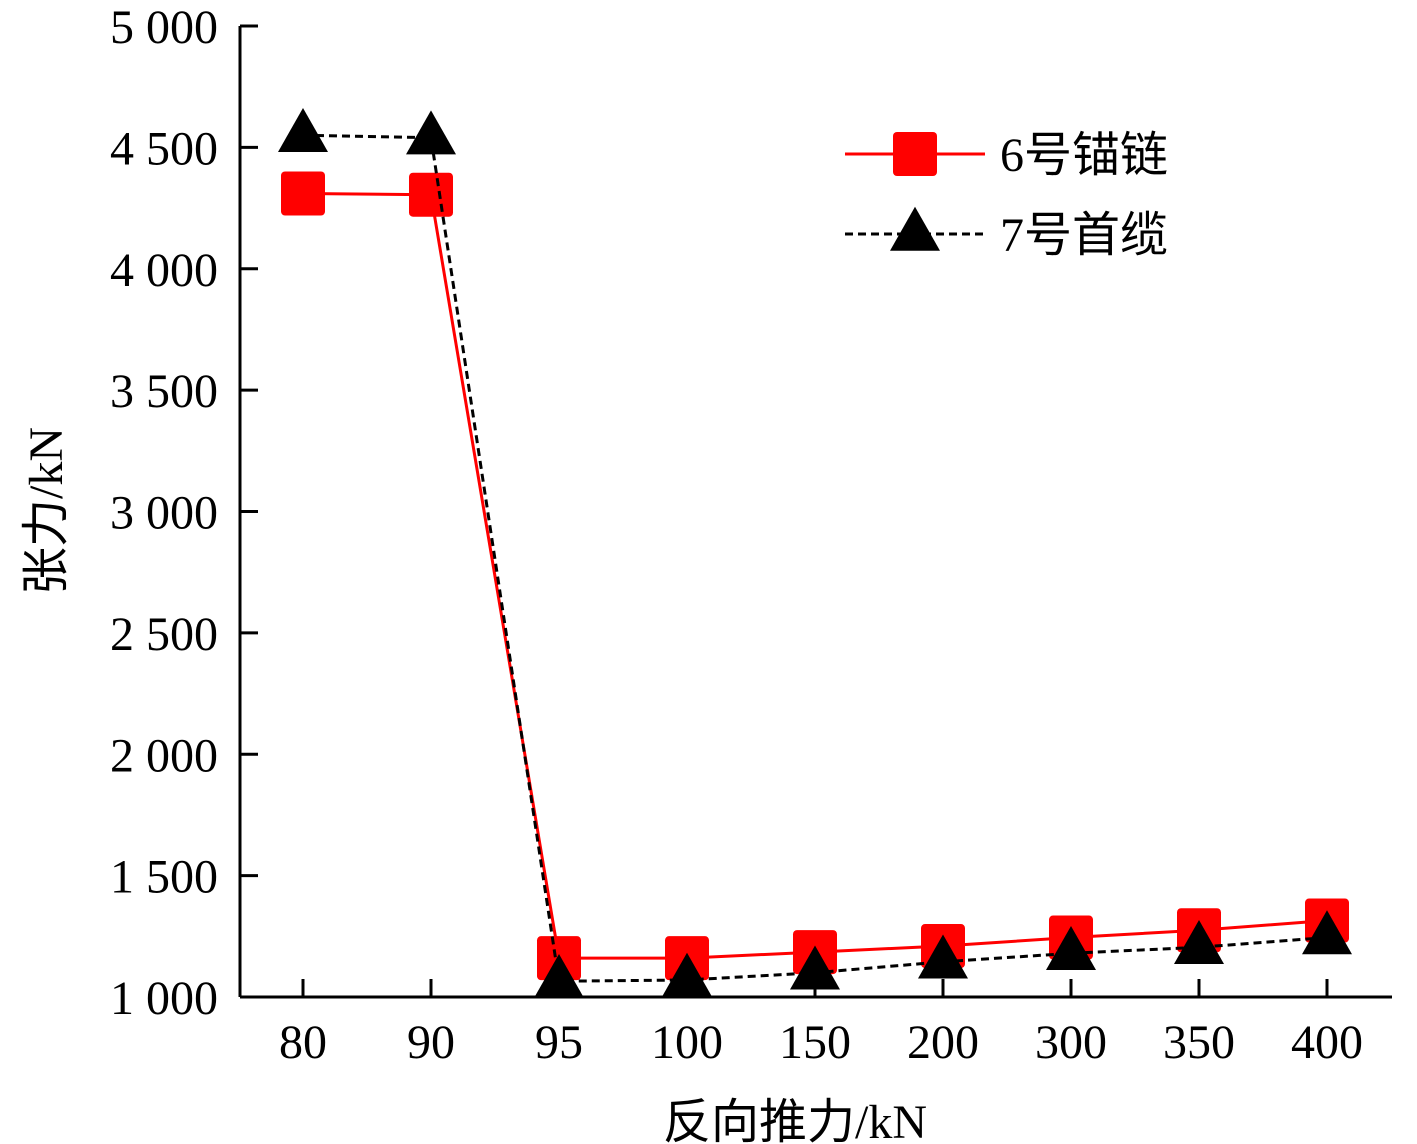  I want to click on y-tick-label: 5 000, so click(164, 27).